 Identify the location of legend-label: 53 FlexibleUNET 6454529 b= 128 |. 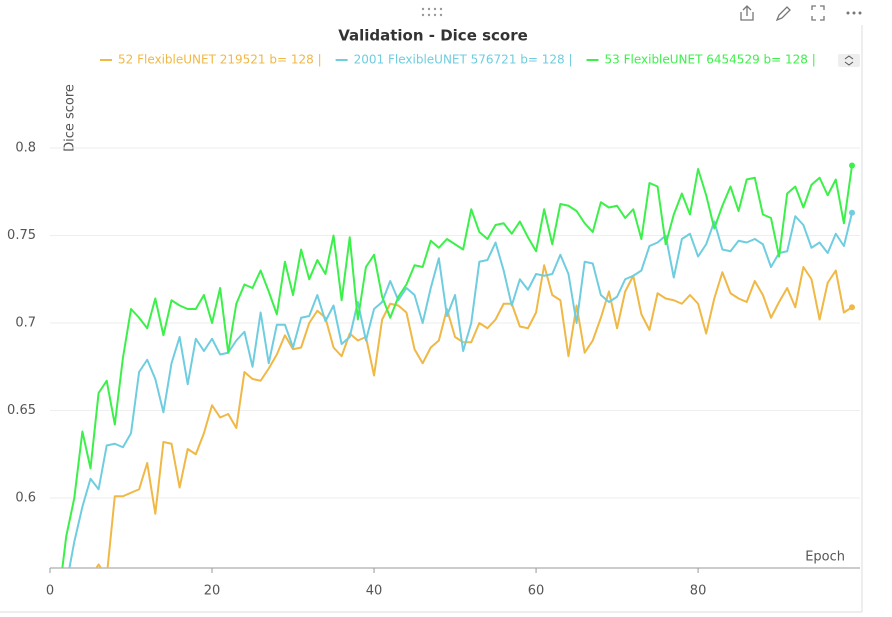
(710, 60).